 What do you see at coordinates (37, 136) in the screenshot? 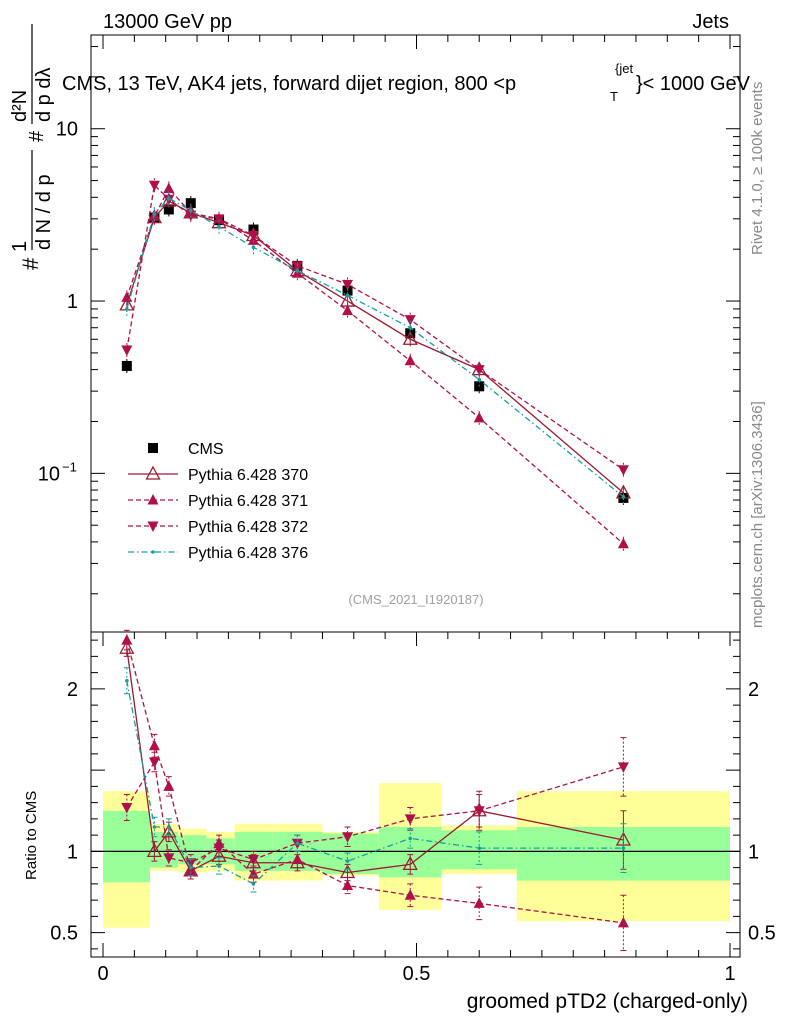
I see `ylabel-hash-2: #` at bounding box center [37, 136].